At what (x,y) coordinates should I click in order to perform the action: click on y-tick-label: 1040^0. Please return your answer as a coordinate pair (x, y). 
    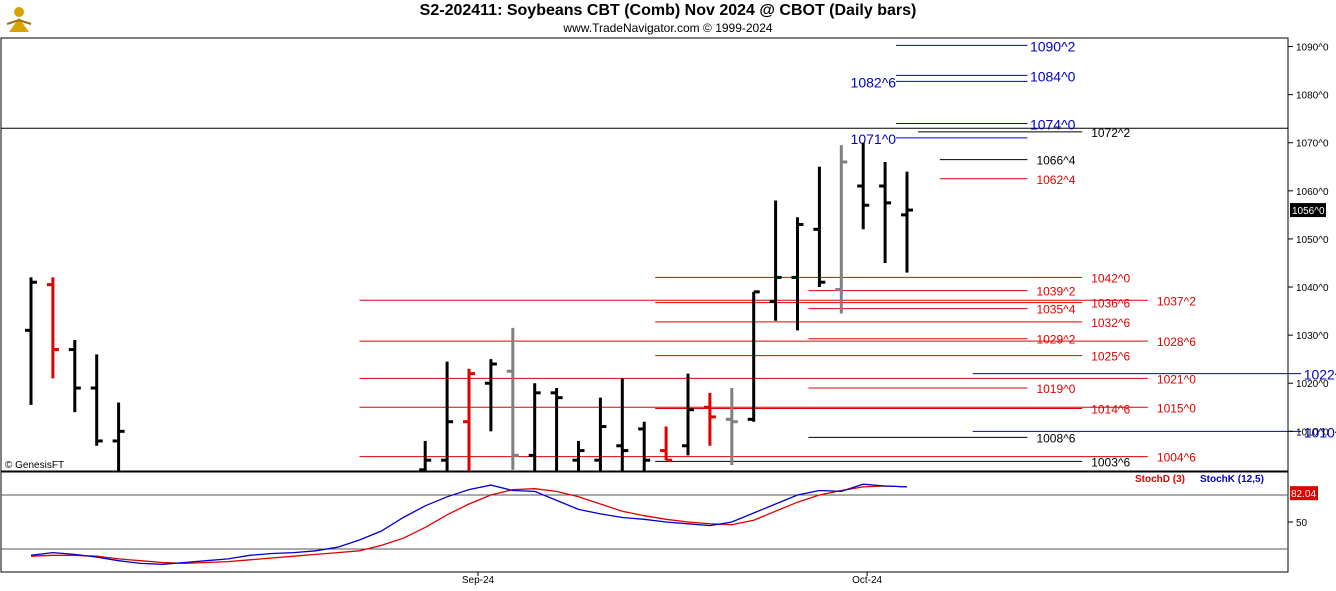
    Looking at the image, I should click on (1312, 288).